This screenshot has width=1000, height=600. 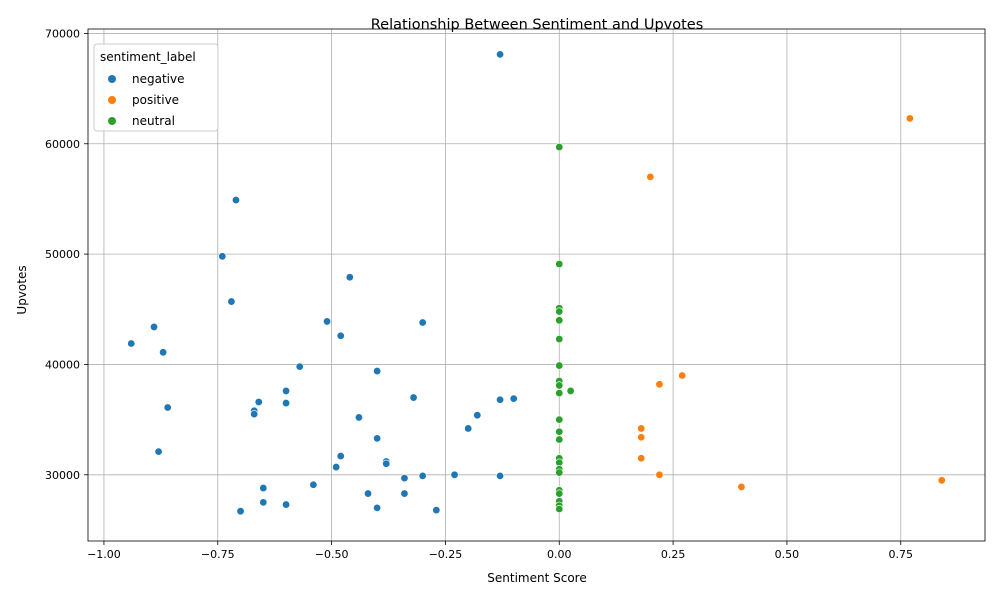 I want to click on x-axis-title: Sentiment Score, so click(x=536, y=578).